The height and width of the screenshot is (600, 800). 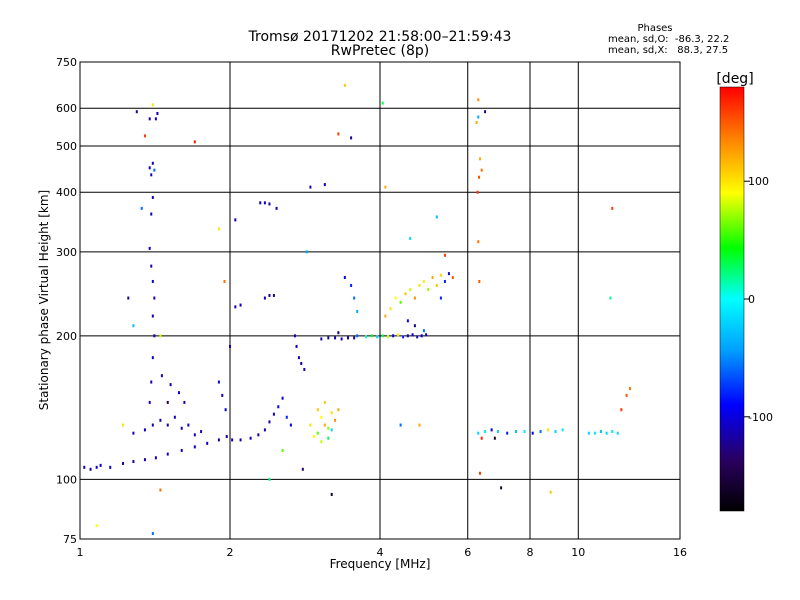 What do you see at coordinates (66, 192) in the screenshot?
I see `y-tick-label: 400` at bounding box center [66, 192].